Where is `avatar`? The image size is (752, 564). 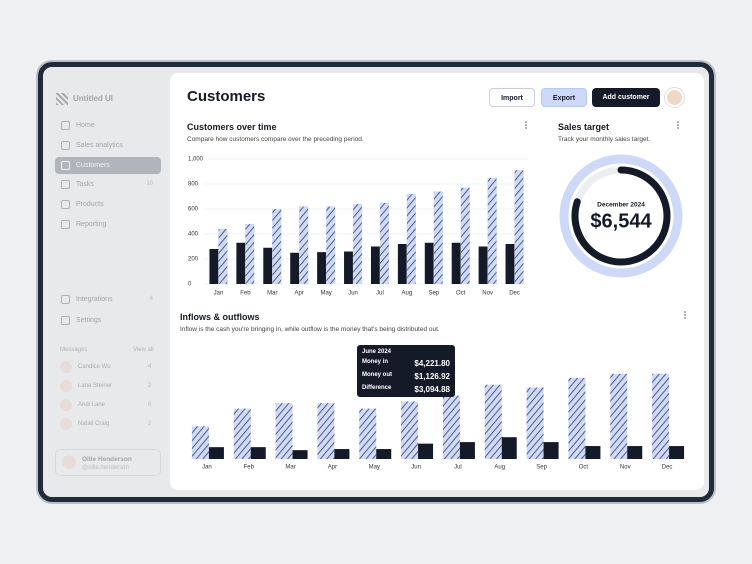 avatar is located at coordinates (674, 97).